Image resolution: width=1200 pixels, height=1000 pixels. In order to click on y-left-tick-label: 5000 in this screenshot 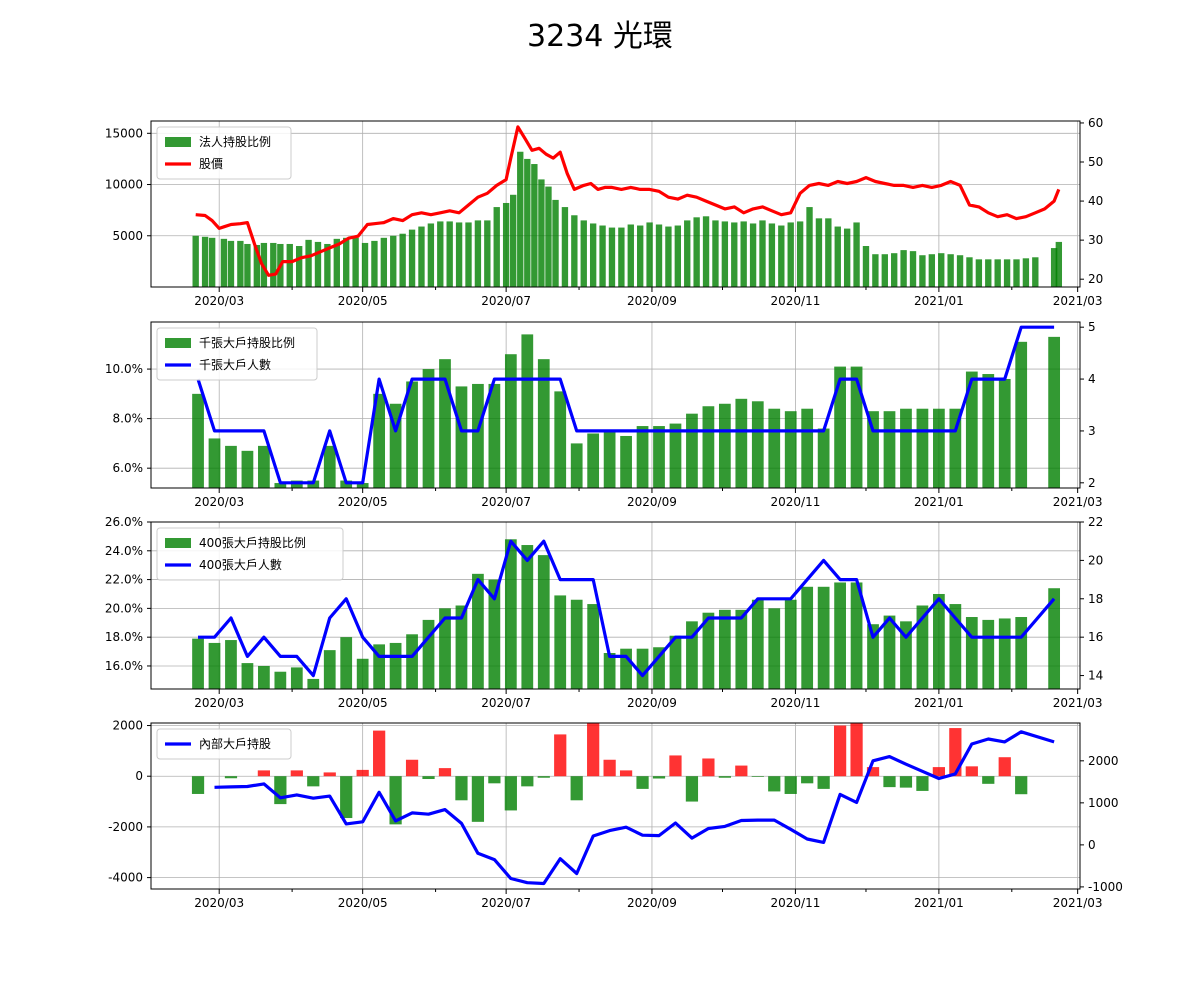, I will do `click(127, 236)`.